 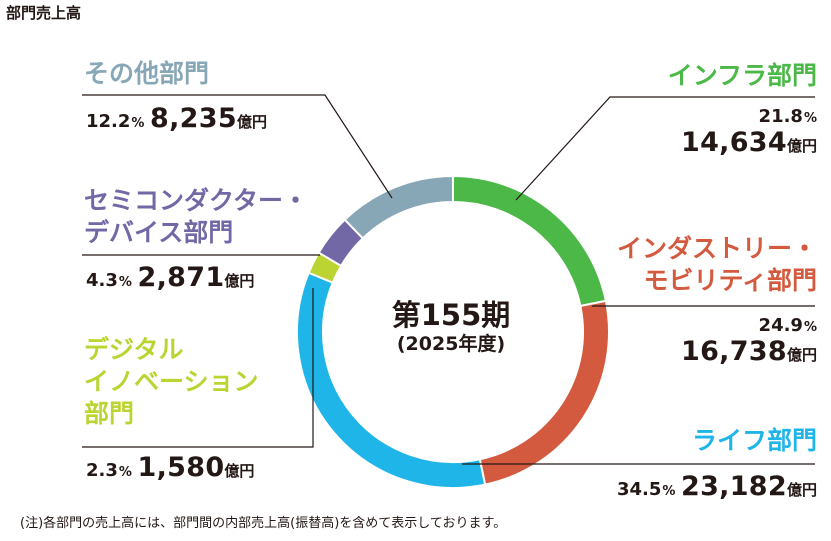 I want to click on segment-name-digital-innovation: デジタル イノベーション 部門, so click(x=171, y=381).